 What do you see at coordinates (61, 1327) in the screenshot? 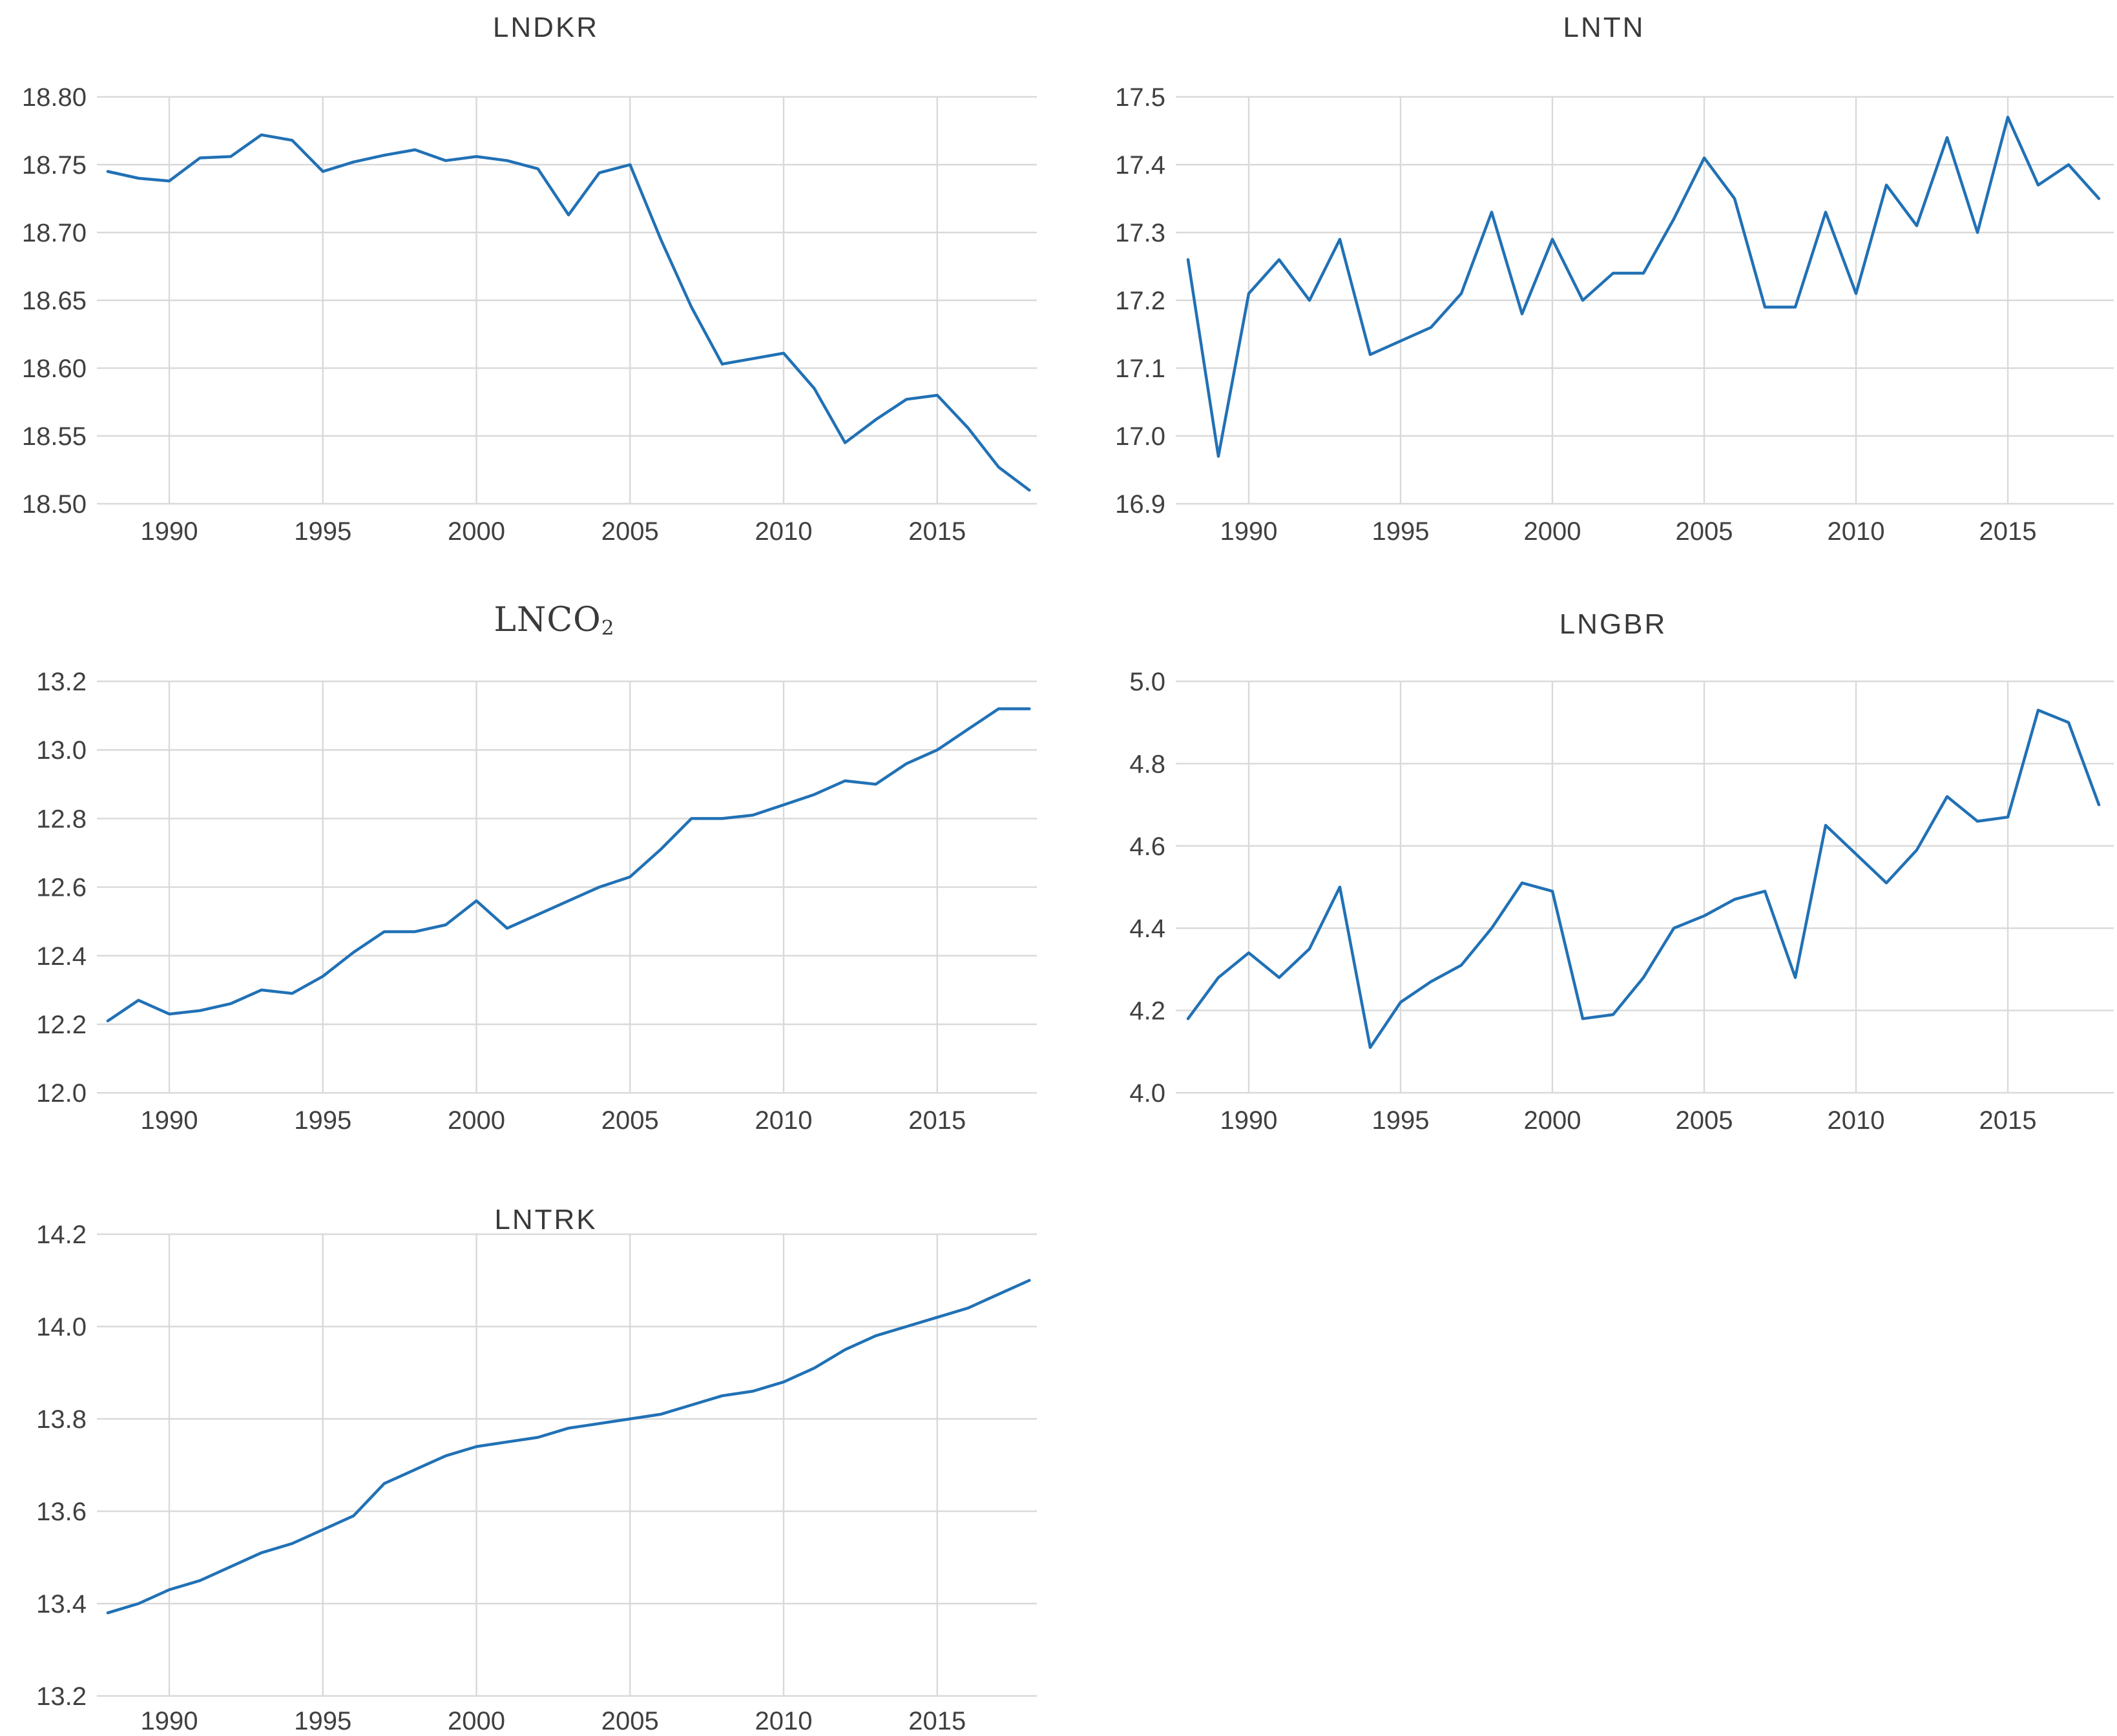
I see `y-tick-label: 14.0` at bounding box center [61, 1327].